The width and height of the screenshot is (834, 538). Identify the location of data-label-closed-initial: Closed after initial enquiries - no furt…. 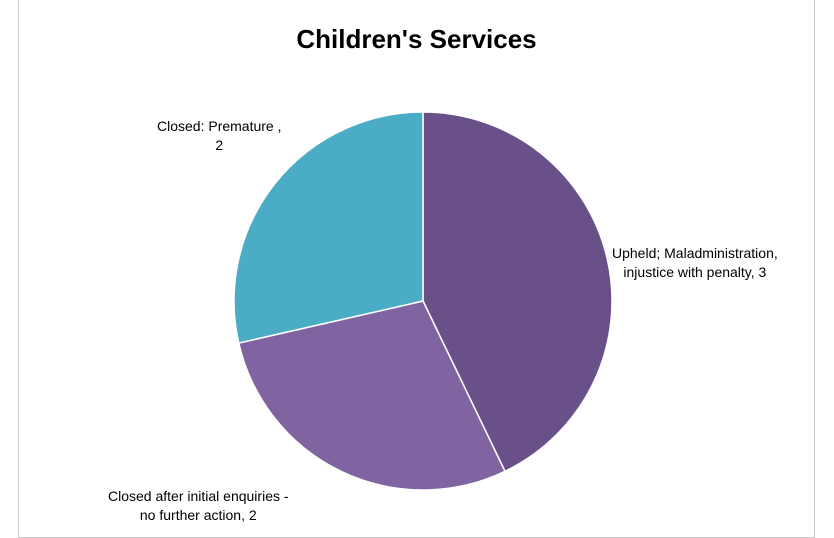
(198, 506).